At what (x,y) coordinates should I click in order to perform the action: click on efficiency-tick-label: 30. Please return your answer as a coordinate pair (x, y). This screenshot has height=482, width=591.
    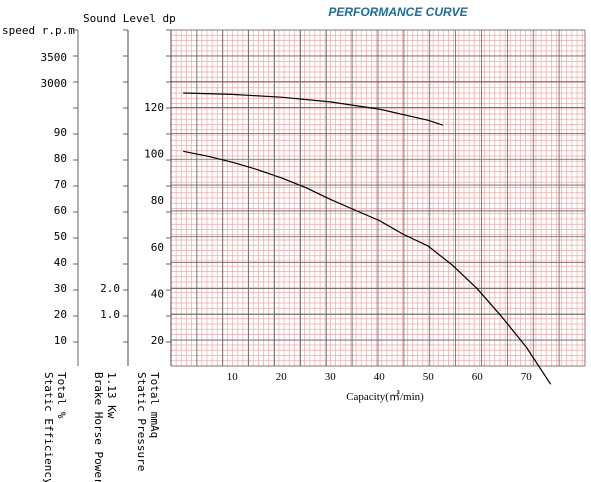
    Looking at the image, I should click on (60, 288).